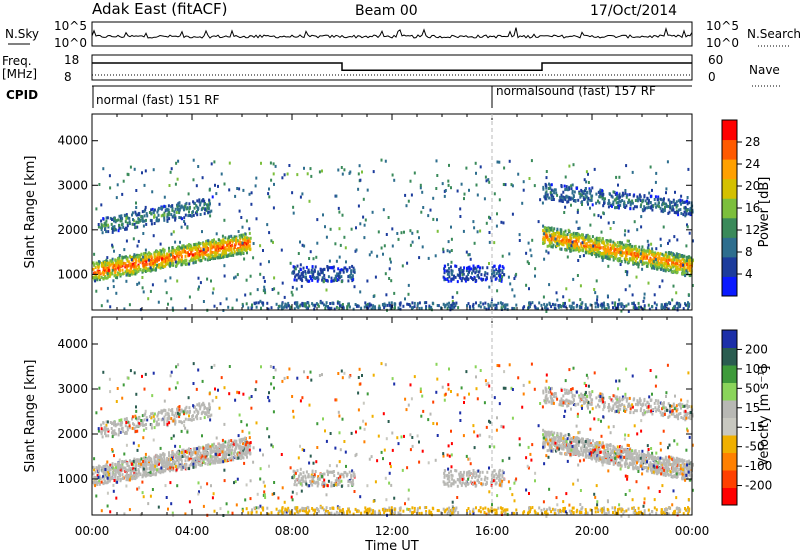  I want to click on nsearch-tick-top: 10^5, so click(722, 26).